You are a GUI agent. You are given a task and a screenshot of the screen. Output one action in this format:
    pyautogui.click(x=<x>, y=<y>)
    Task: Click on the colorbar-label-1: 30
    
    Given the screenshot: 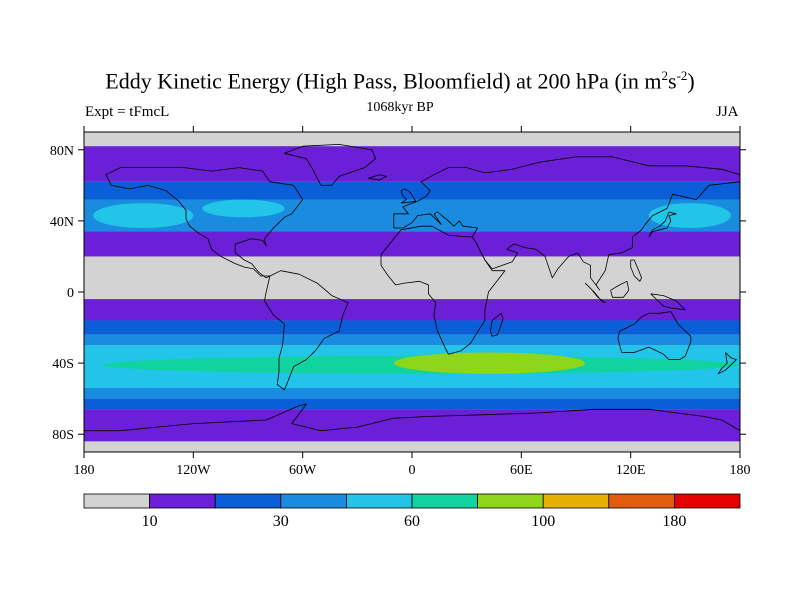 What is the action you would take?
    pyautogui.click(x=281, y=521)
    